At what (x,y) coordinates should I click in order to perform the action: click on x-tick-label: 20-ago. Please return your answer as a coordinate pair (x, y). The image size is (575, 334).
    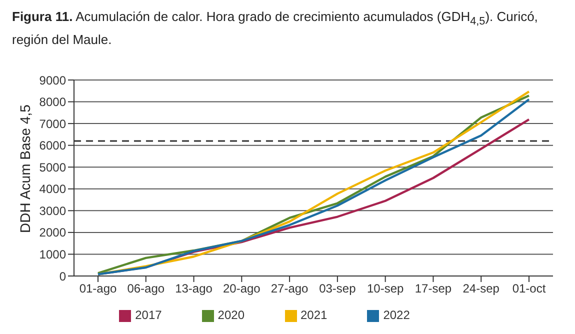
    Looking at the image, I should click on (241, 289).